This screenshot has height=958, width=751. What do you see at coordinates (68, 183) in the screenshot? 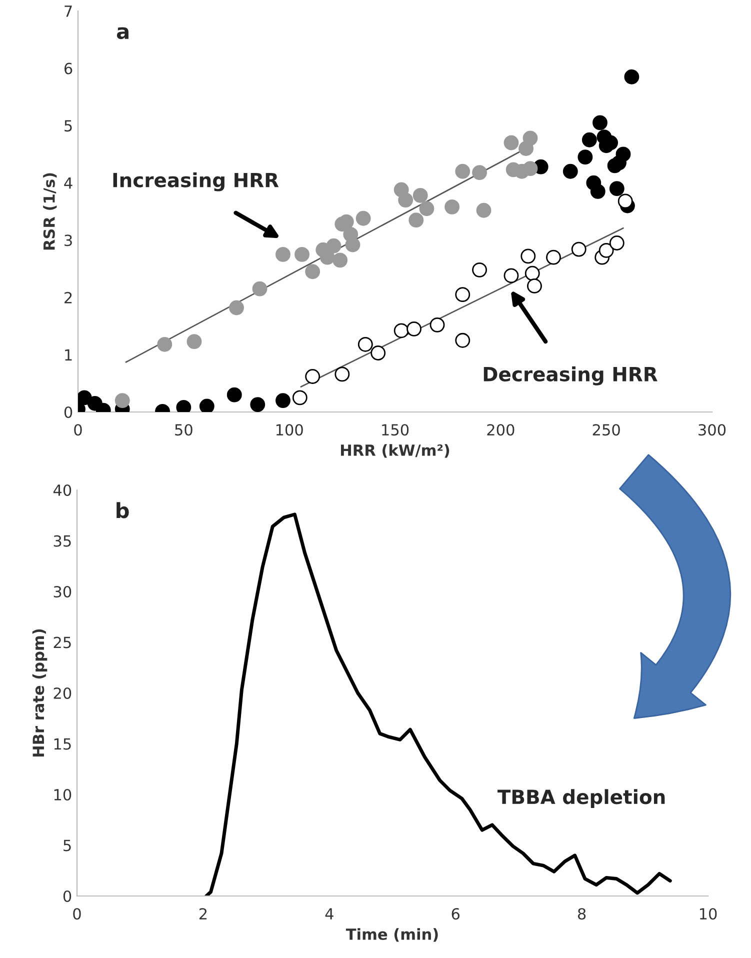
I see `y-tick-label: 4` at bounding box center [68, 183].